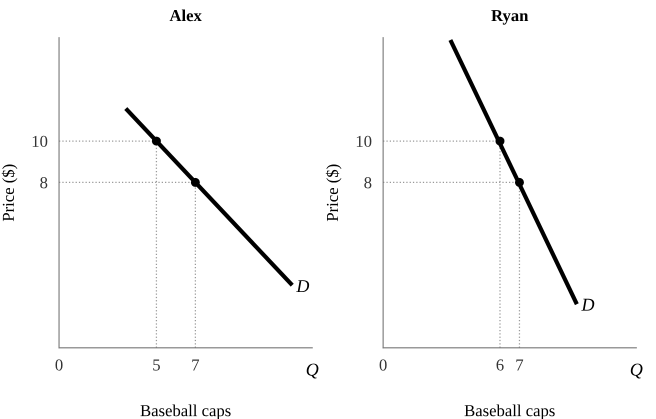 The height and width of the screenshot is (419, 656). Describe the element at coordinates (509, 17) in the screenshot. I see `chart-title: Ryan` at that location.